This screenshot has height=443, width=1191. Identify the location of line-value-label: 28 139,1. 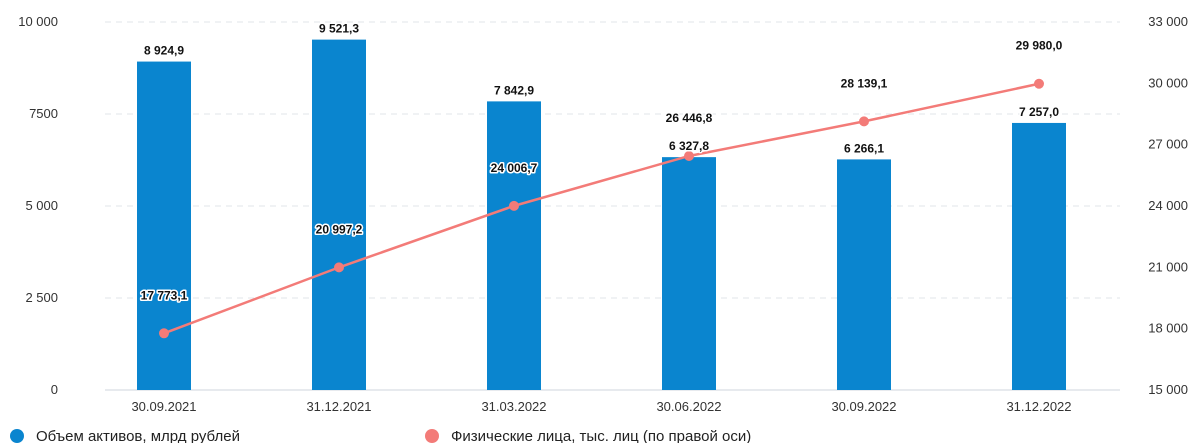
(864, 83).